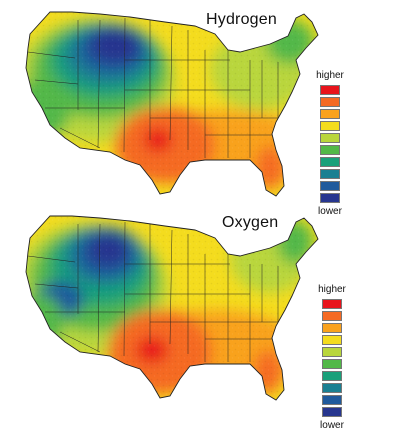 This screenshot has height=431, width=400. What do you see at coordinates (250, 222) in the screenshot?
I see `map-title: Oxygen` at bounding box center [250, 222].